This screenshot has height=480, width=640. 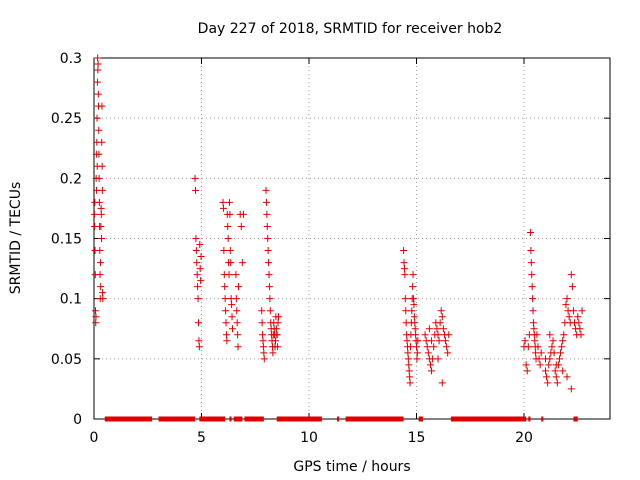 I want to click on y-tick-label: 0.25, so click(x=66, y=119).